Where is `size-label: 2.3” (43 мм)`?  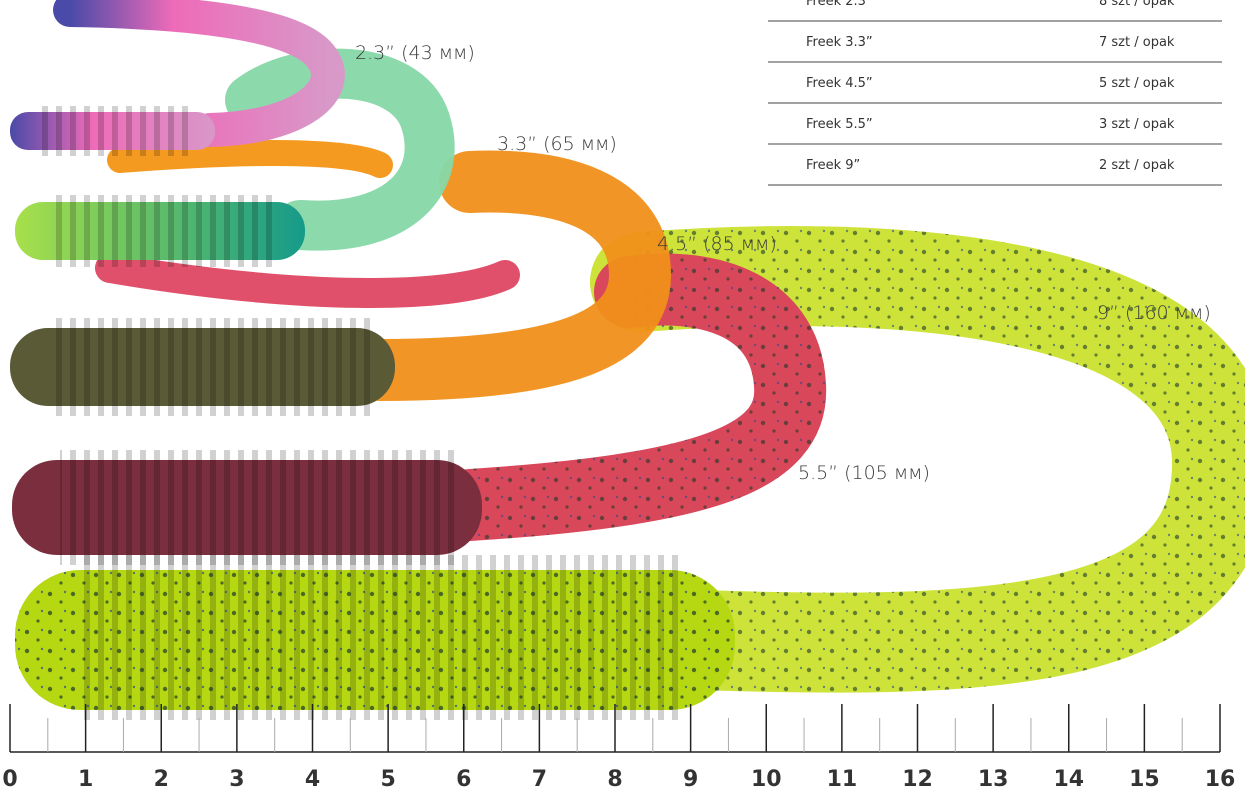
size-label: 2.3” (43 мм) is located at coordinates (415, 53).